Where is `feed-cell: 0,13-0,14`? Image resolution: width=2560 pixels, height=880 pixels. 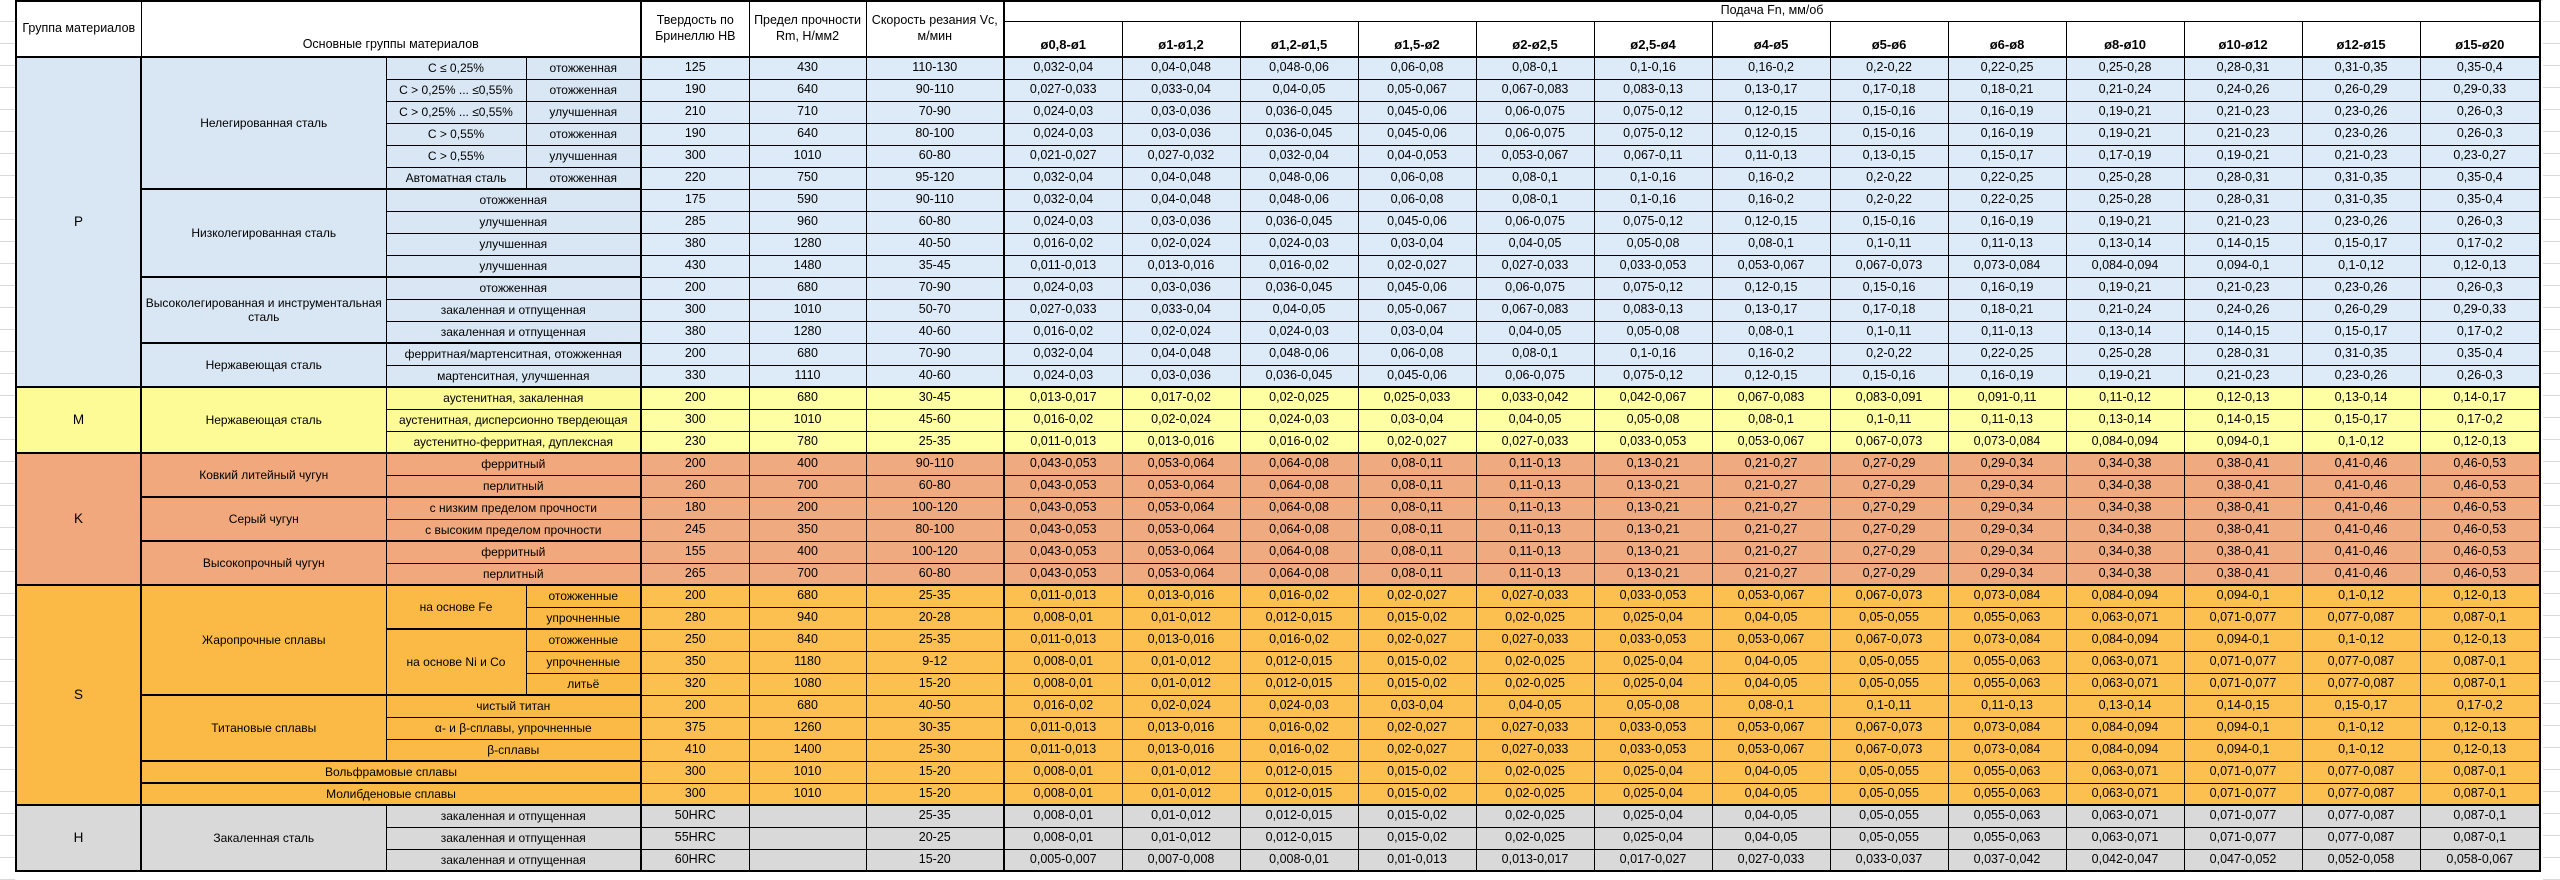 feed-cell: 0,13-0,14 is located at coordinates (2125, 706).